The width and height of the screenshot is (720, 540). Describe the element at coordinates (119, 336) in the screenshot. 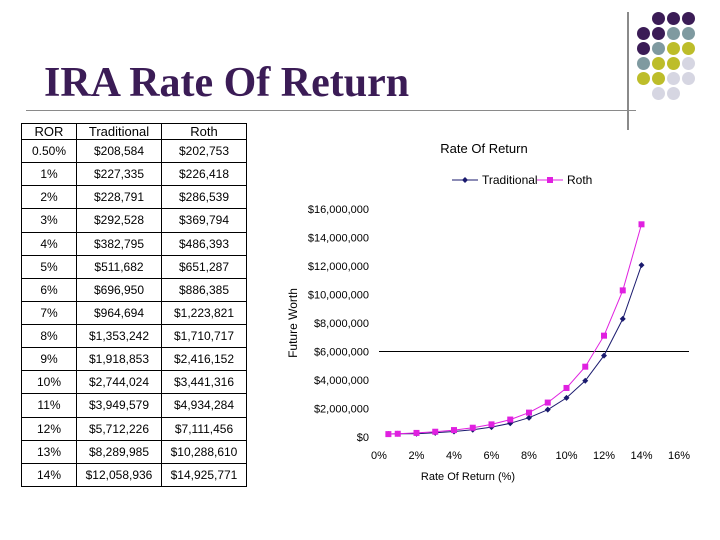

I see `table-cell: $1,353,242` at that location.